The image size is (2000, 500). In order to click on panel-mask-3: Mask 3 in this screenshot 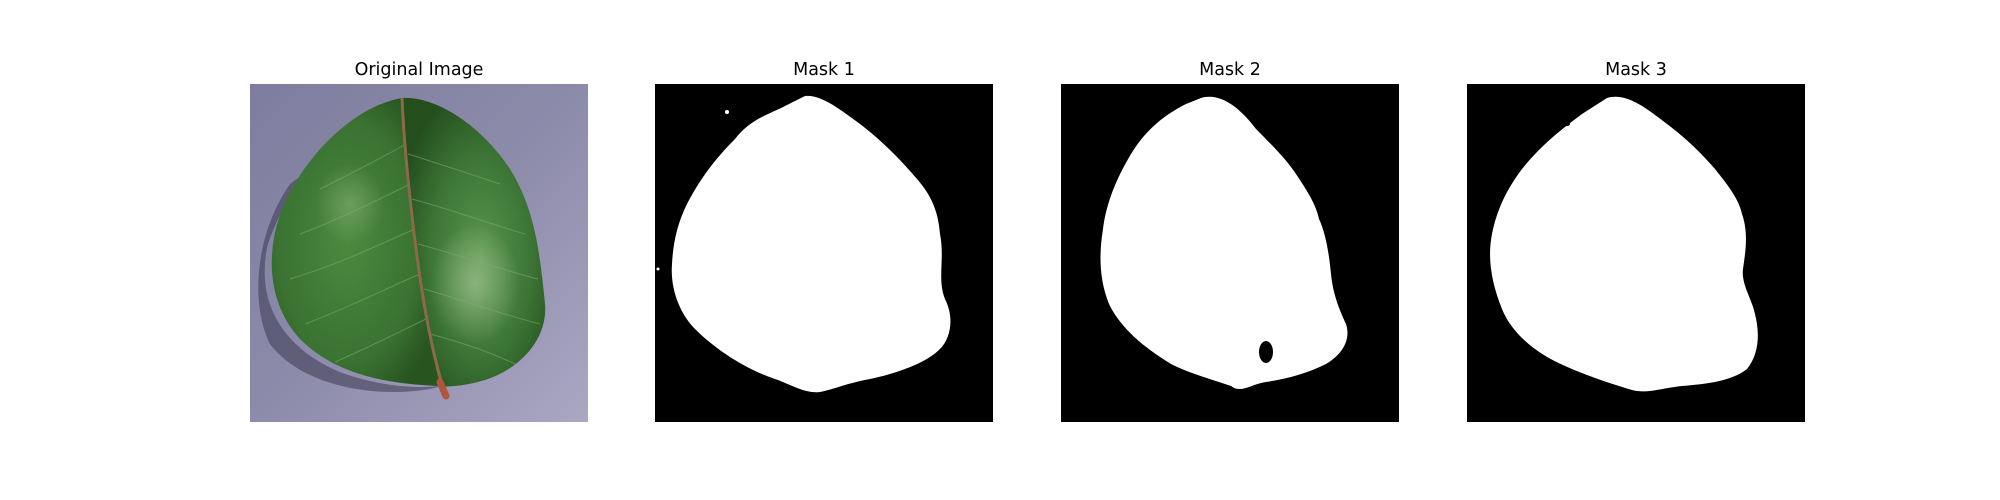, I will do `click(1636, 241)`.